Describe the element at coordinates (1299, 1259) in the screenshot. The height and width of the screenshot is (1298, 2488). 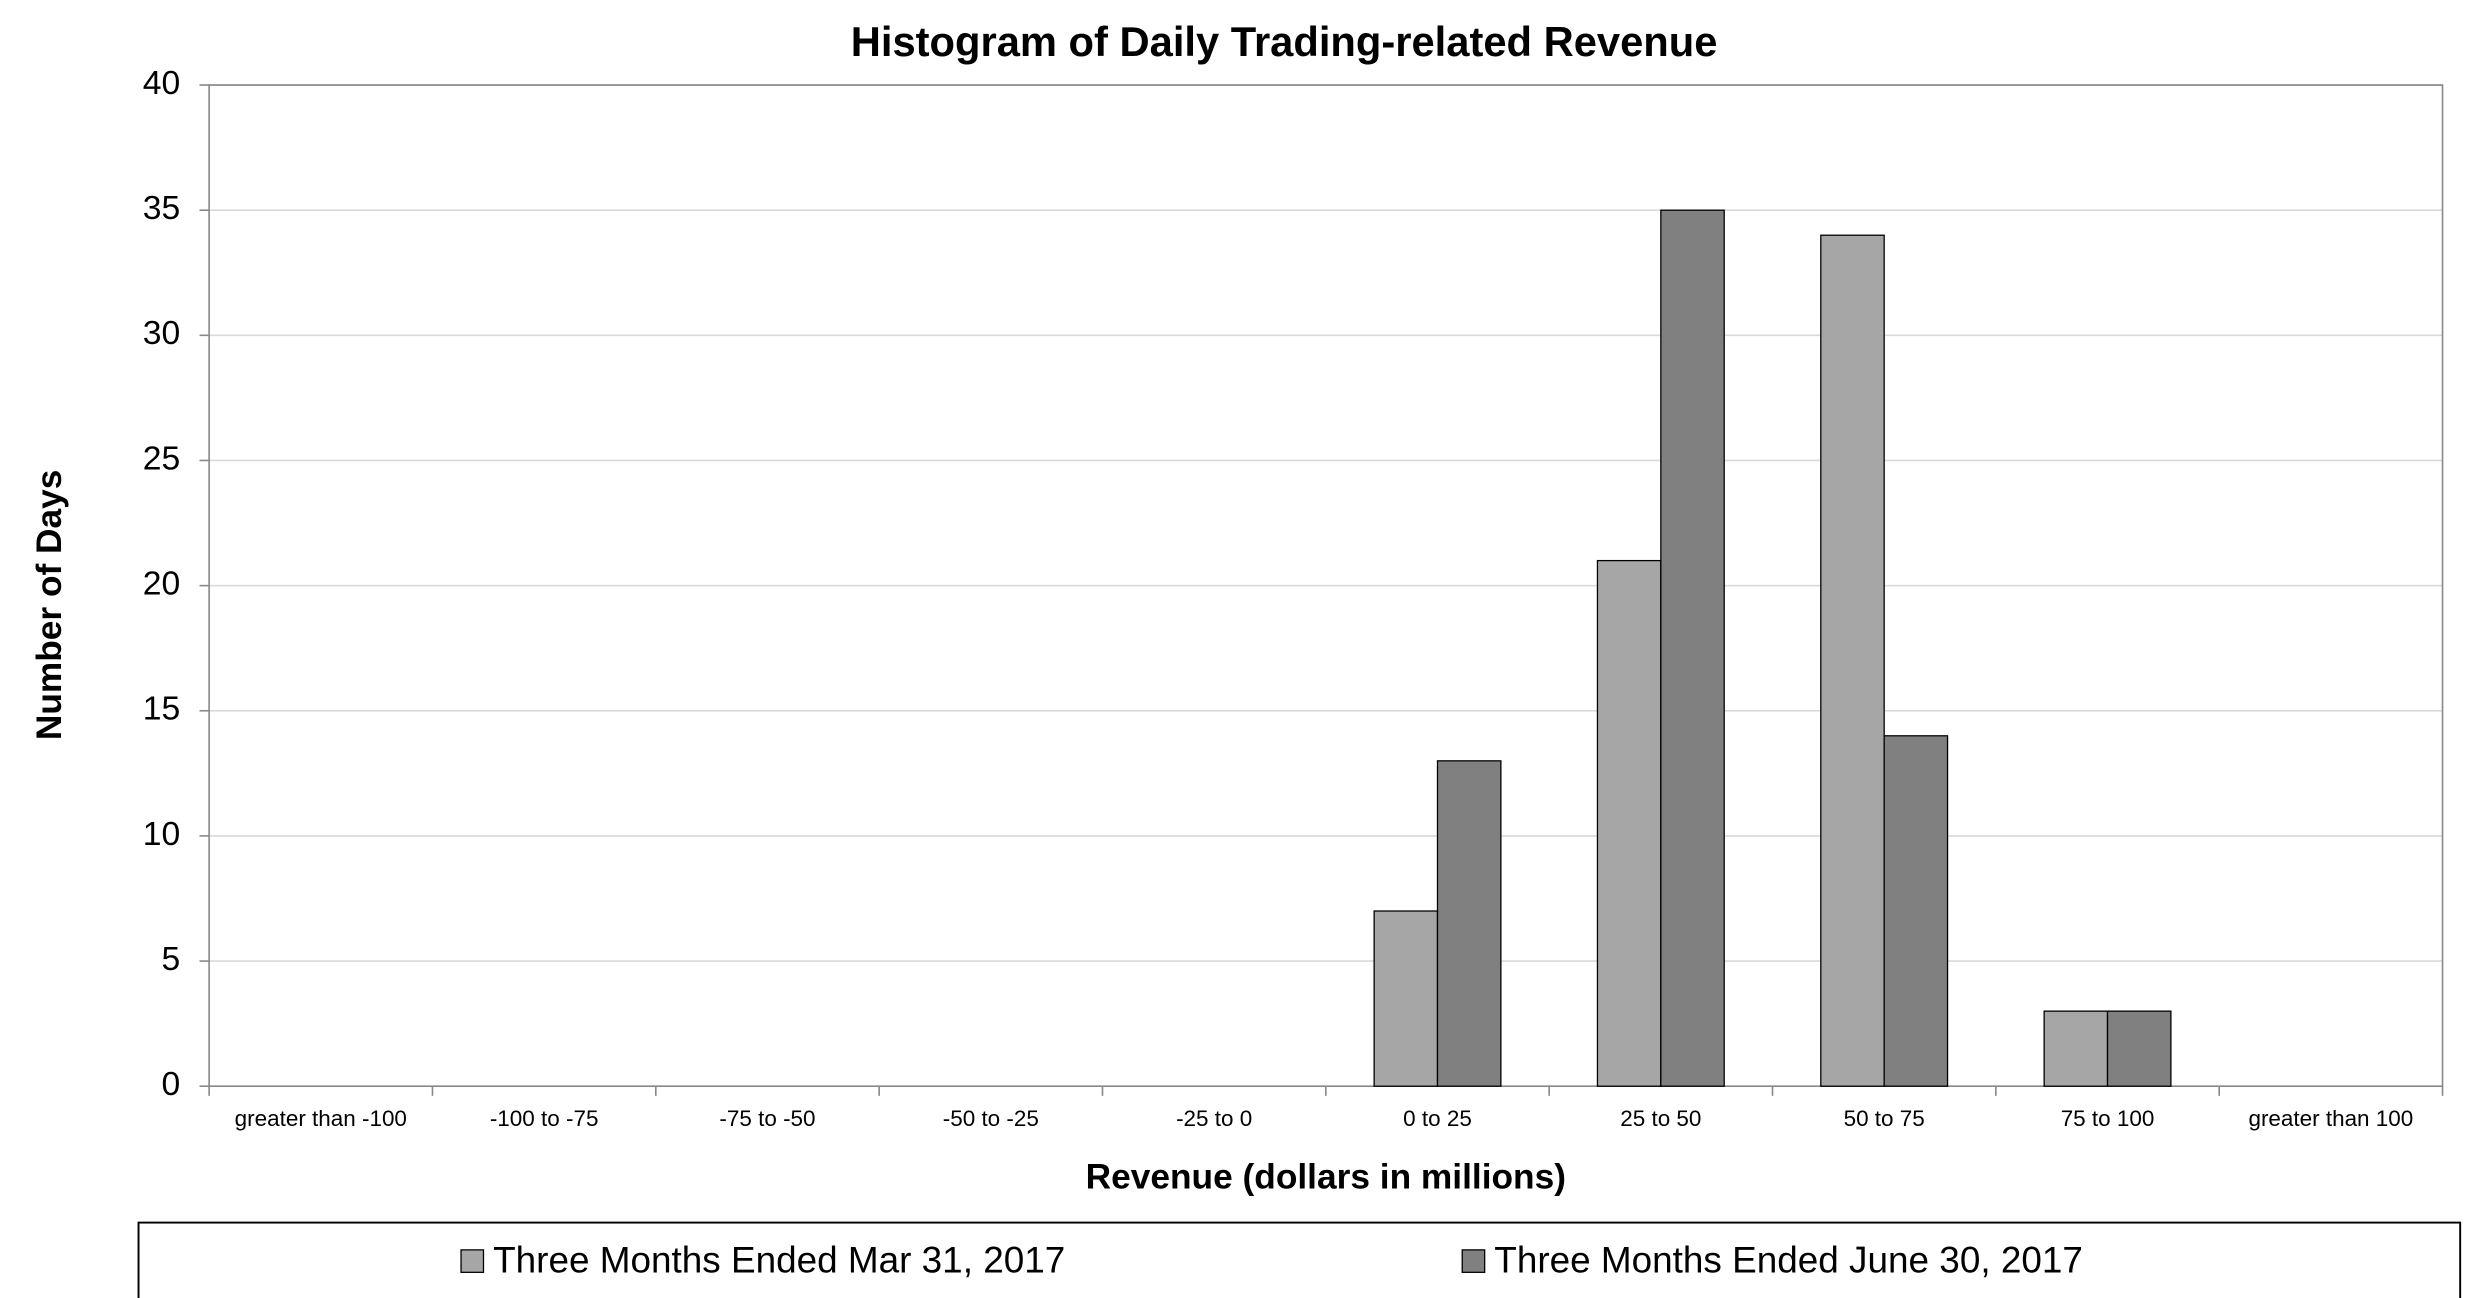
I see `legend-box` at that location.